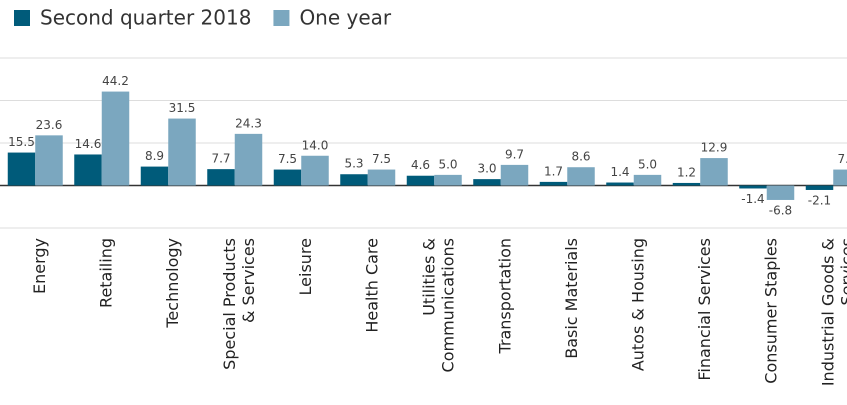 This screenshot has height=405, width=847. What do you see at coordinates (105, 273) in the screenshot?
I see `x-tick-label: Retailing` at bounding box center [105, 273].